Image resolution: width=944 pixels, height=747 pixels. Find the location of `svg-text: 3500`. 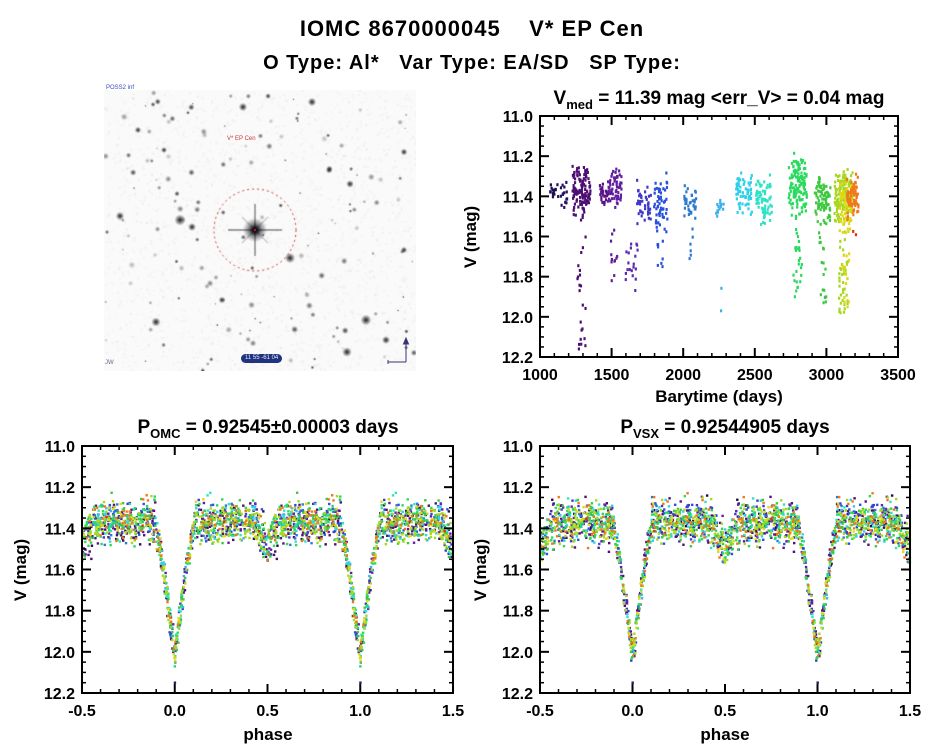

svg-text: 3500 is located at coordinates (898, 375).